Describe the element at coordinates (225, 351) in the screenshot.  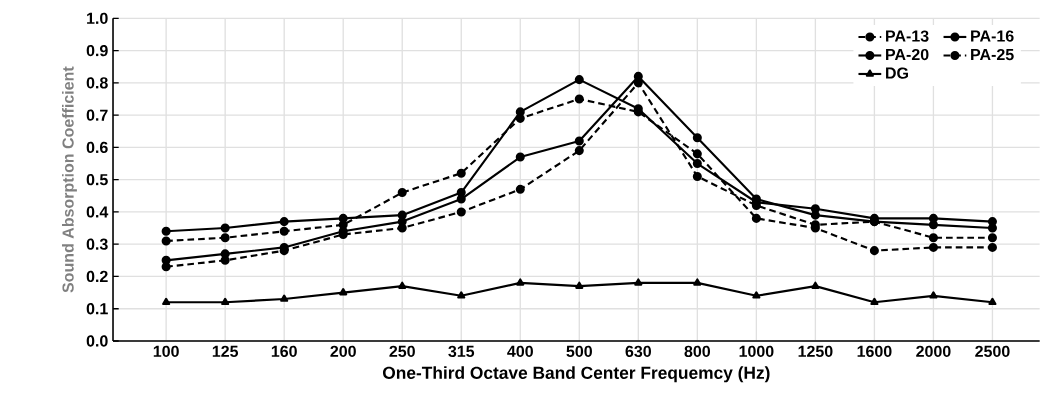
I see `x-tick-label: 125` at that location.